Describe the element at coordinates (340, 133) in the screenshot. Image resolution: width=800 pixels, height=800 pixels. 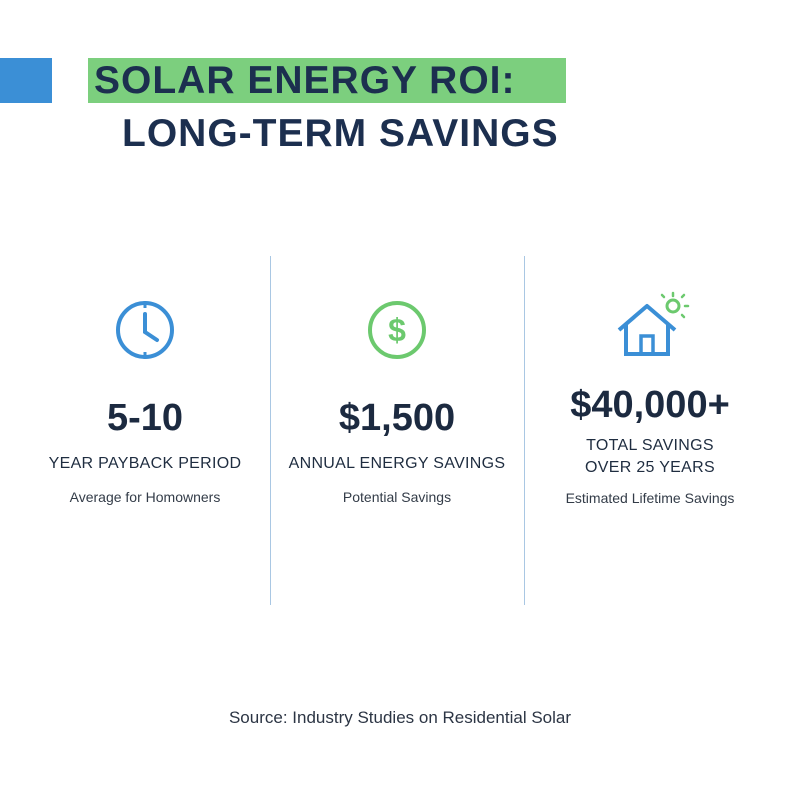
I see `title-line: LONG-TERM SAVINGS` at that location.